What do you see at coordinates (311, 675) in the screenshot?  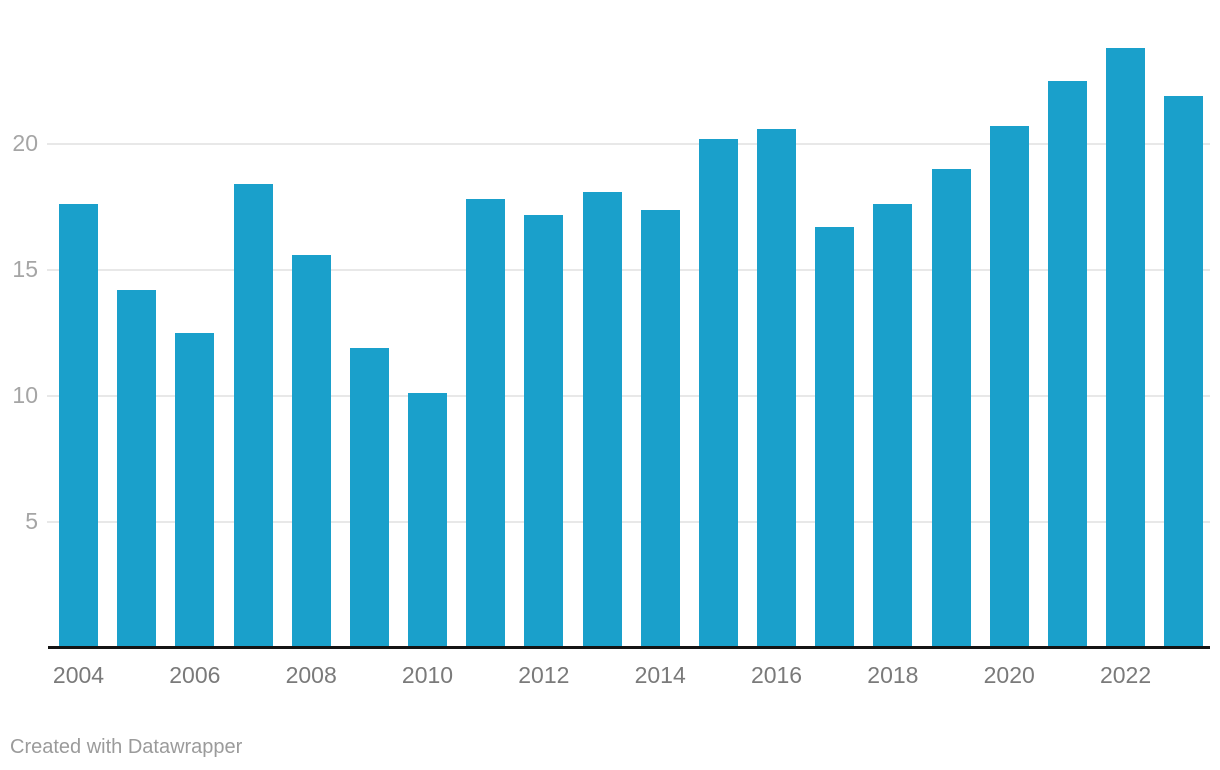 I see `x-axis-tick-label: 2008` at bounding box center [311, 675].